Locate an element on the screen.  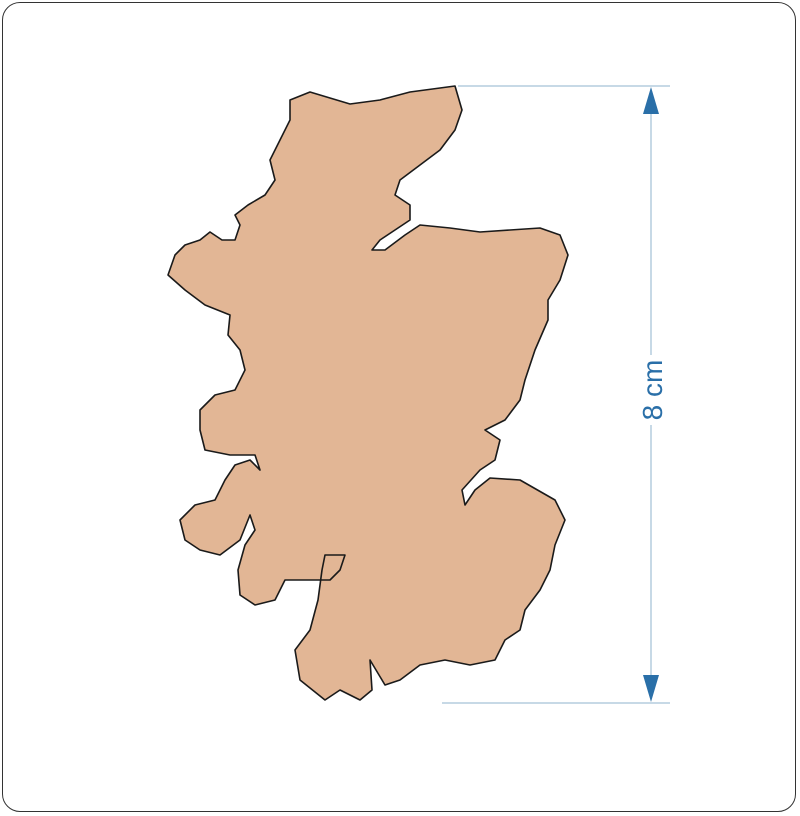
arrow-down-icon is located at coordinates (651, 688).